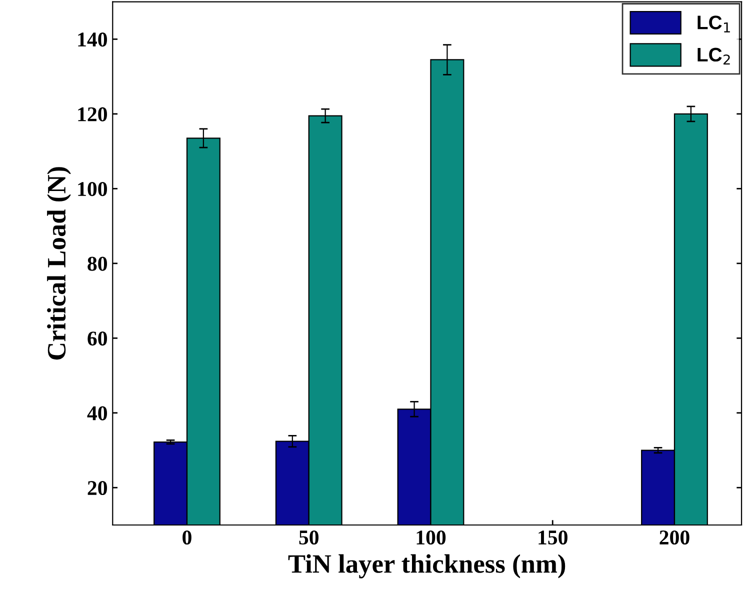 The height and width of the screenshot is (600, 746). What do you see at coordinates (675, 537) in the screenshot?
I see `x-tick-label: 200` at bounding box center [675, 537].